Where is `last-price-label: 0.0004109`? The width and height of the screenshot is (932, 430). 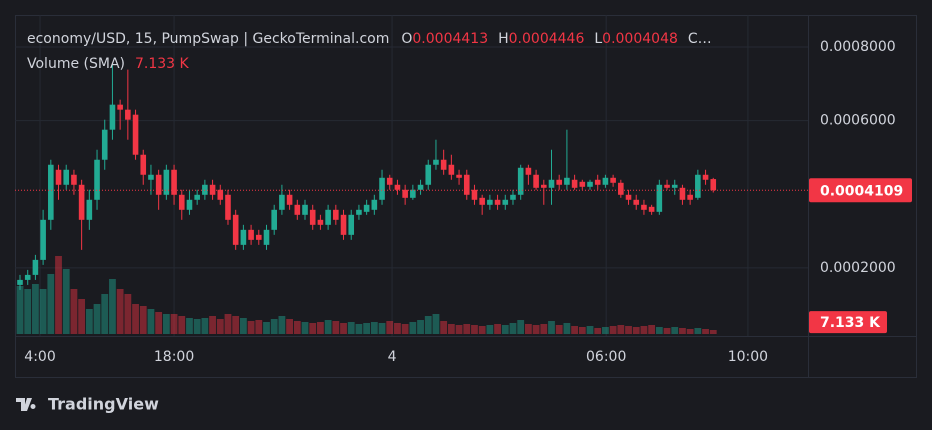 last-price-label: 0.0004109 is located at coordinates (861, 191).